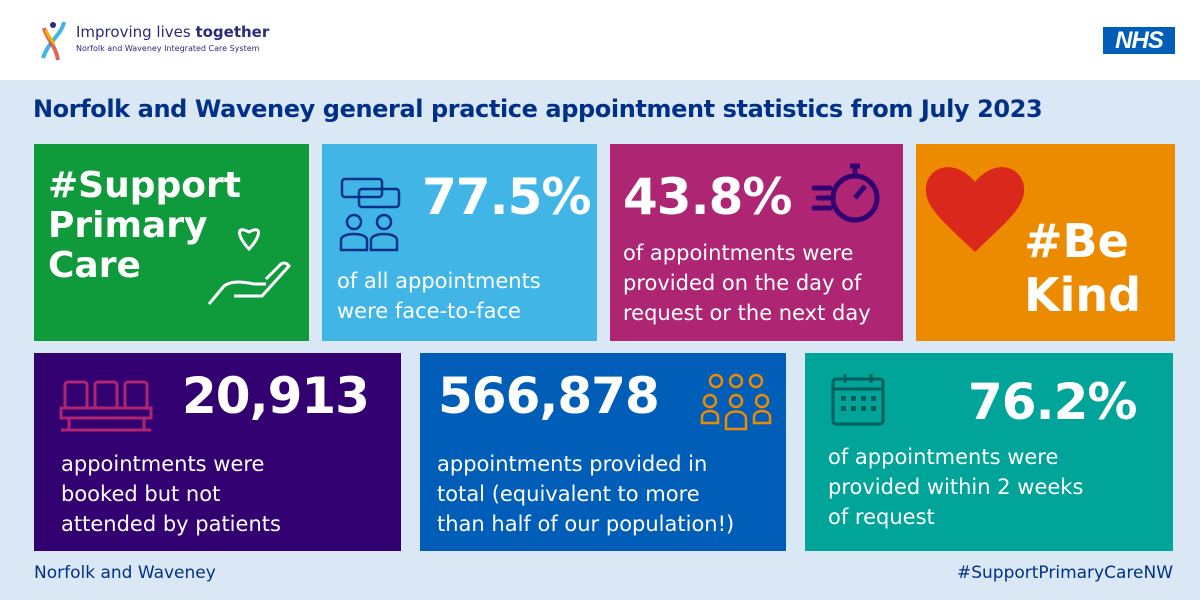 The height and width of the screenshot is (600, 1200). What do you see at coordinates (173, 32) in the screenshot?
I see `logo-tagline: Improving lives together` at bounding box center [173, 32].